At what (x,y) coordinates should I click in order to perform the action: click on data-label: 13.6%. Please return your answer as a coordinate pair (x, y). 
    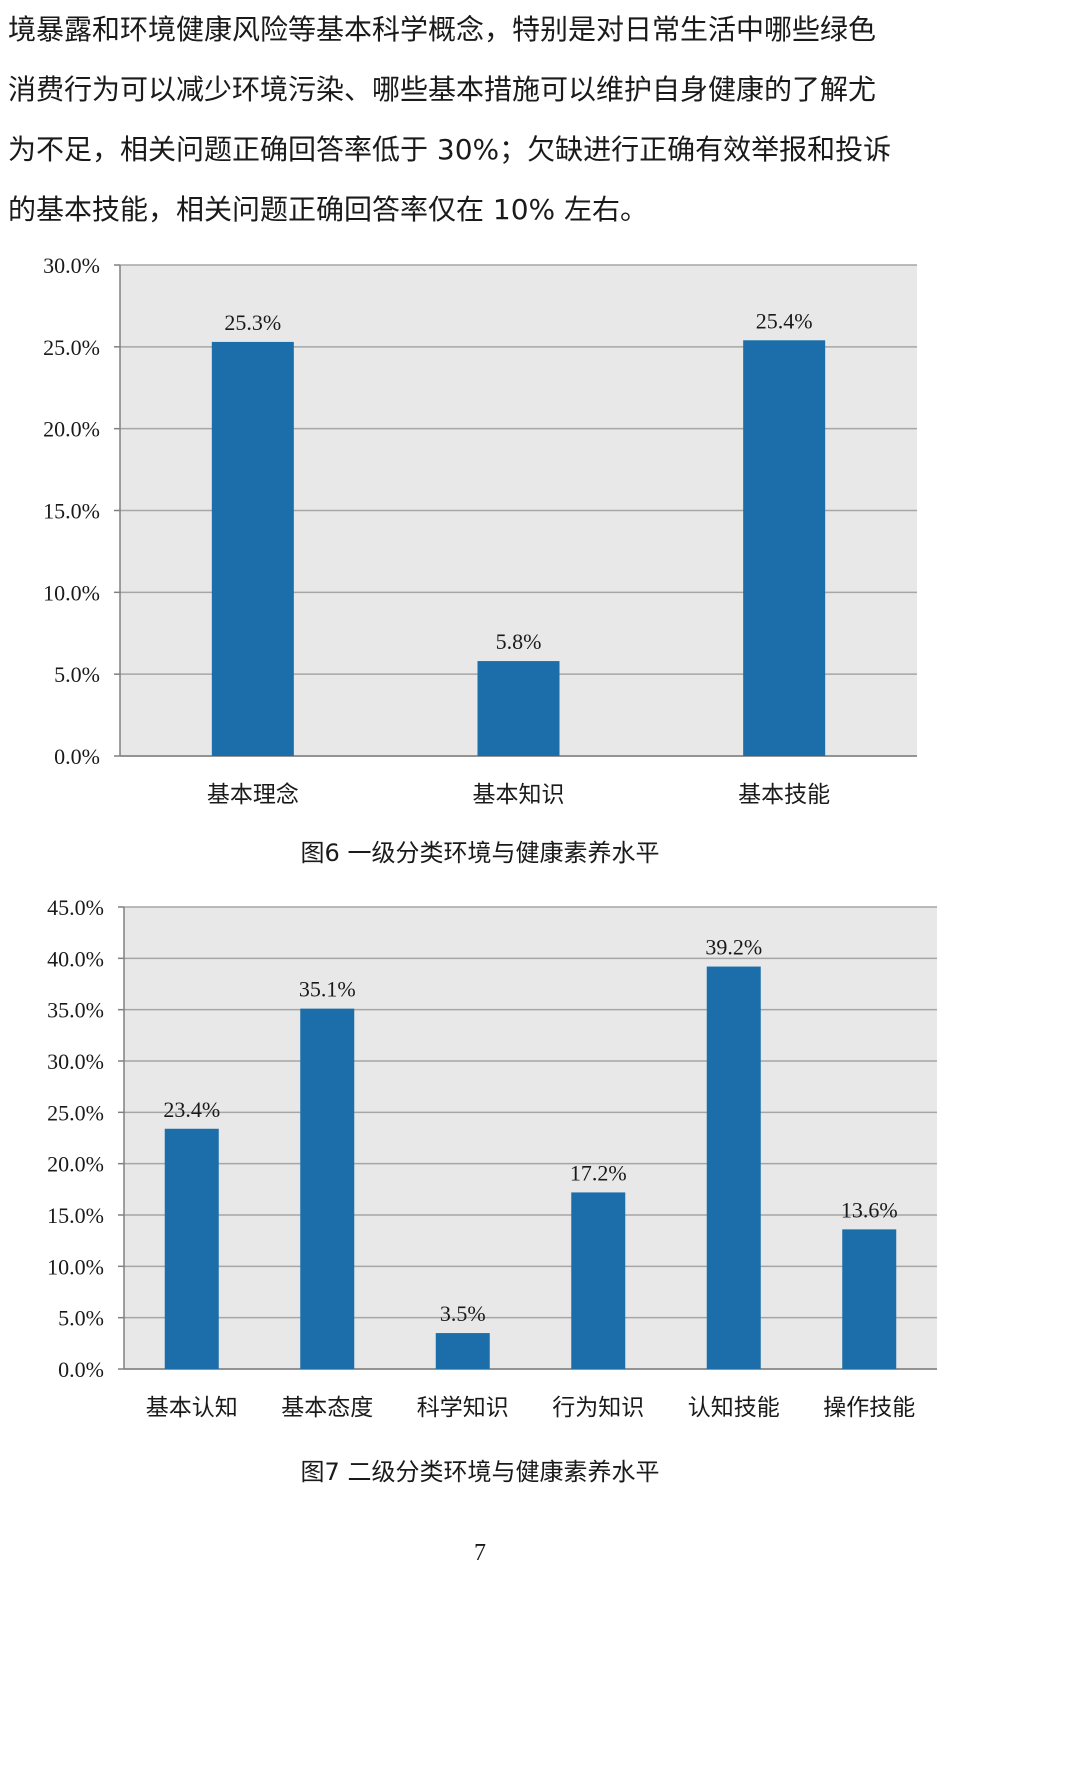
    Looking at the image, I should click on (869, 1209).